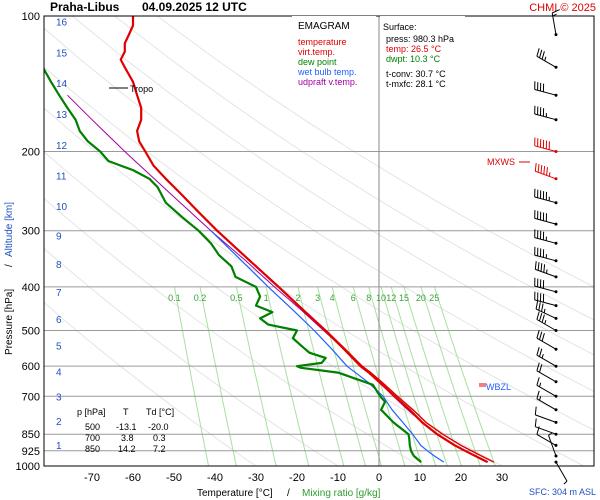 The image size is (600, 500). What do you see at coordinates (59, 373) in the screenshot?
I see `altitude-tick-label: 4` at bounding box center [59, 373].